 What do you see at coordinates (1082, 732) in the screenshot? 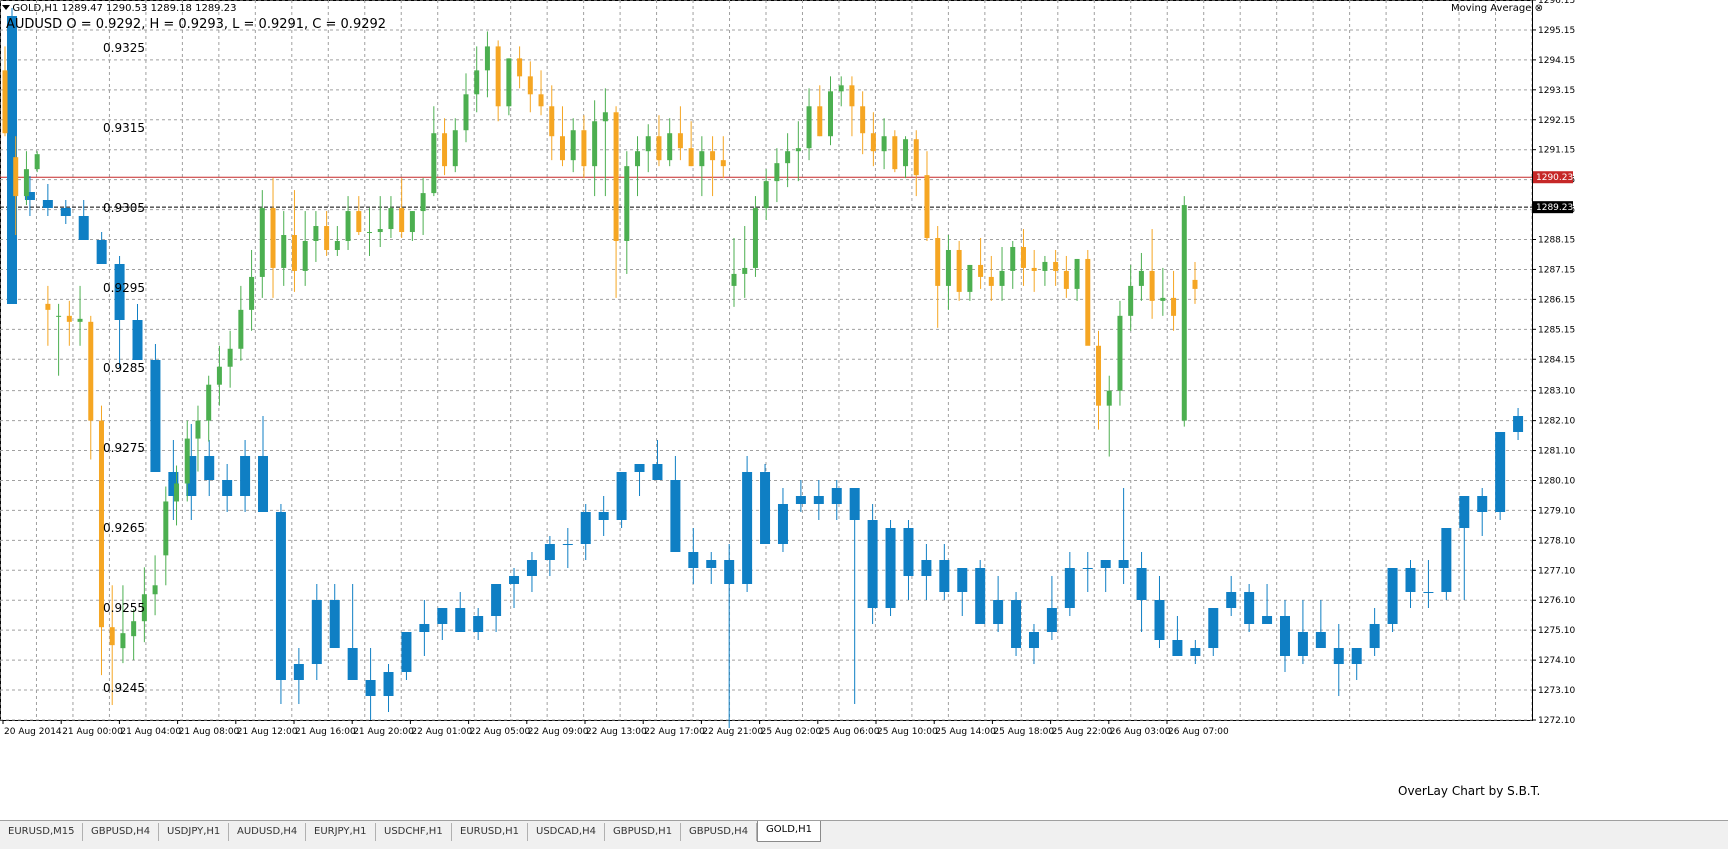
I see `time-axis-label: 25 Aug 22:00` at bounding box center [1082, 732].